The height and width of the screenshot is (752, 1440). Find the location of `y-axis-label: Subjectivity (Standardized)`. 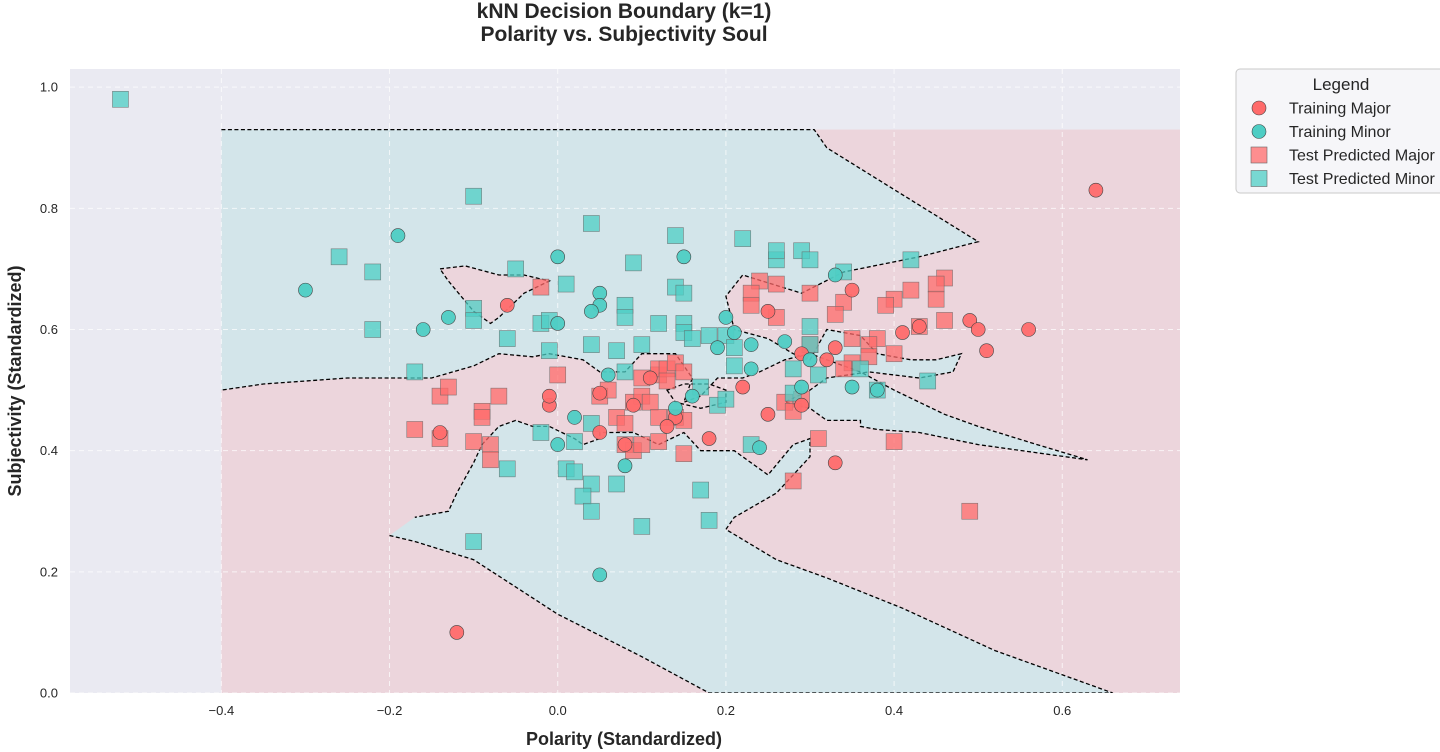

y-axis-label: Subjectivity (Standardized) is located at coordinates (15, 380).